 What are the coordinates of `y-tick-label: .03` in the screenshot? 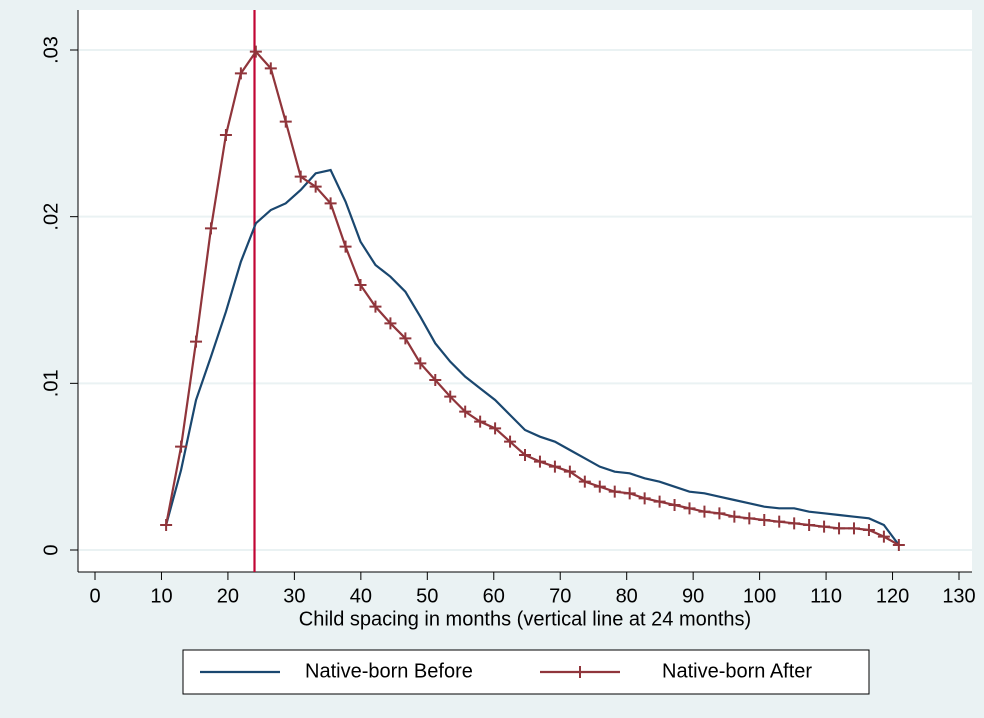 It's located at (51, 50).